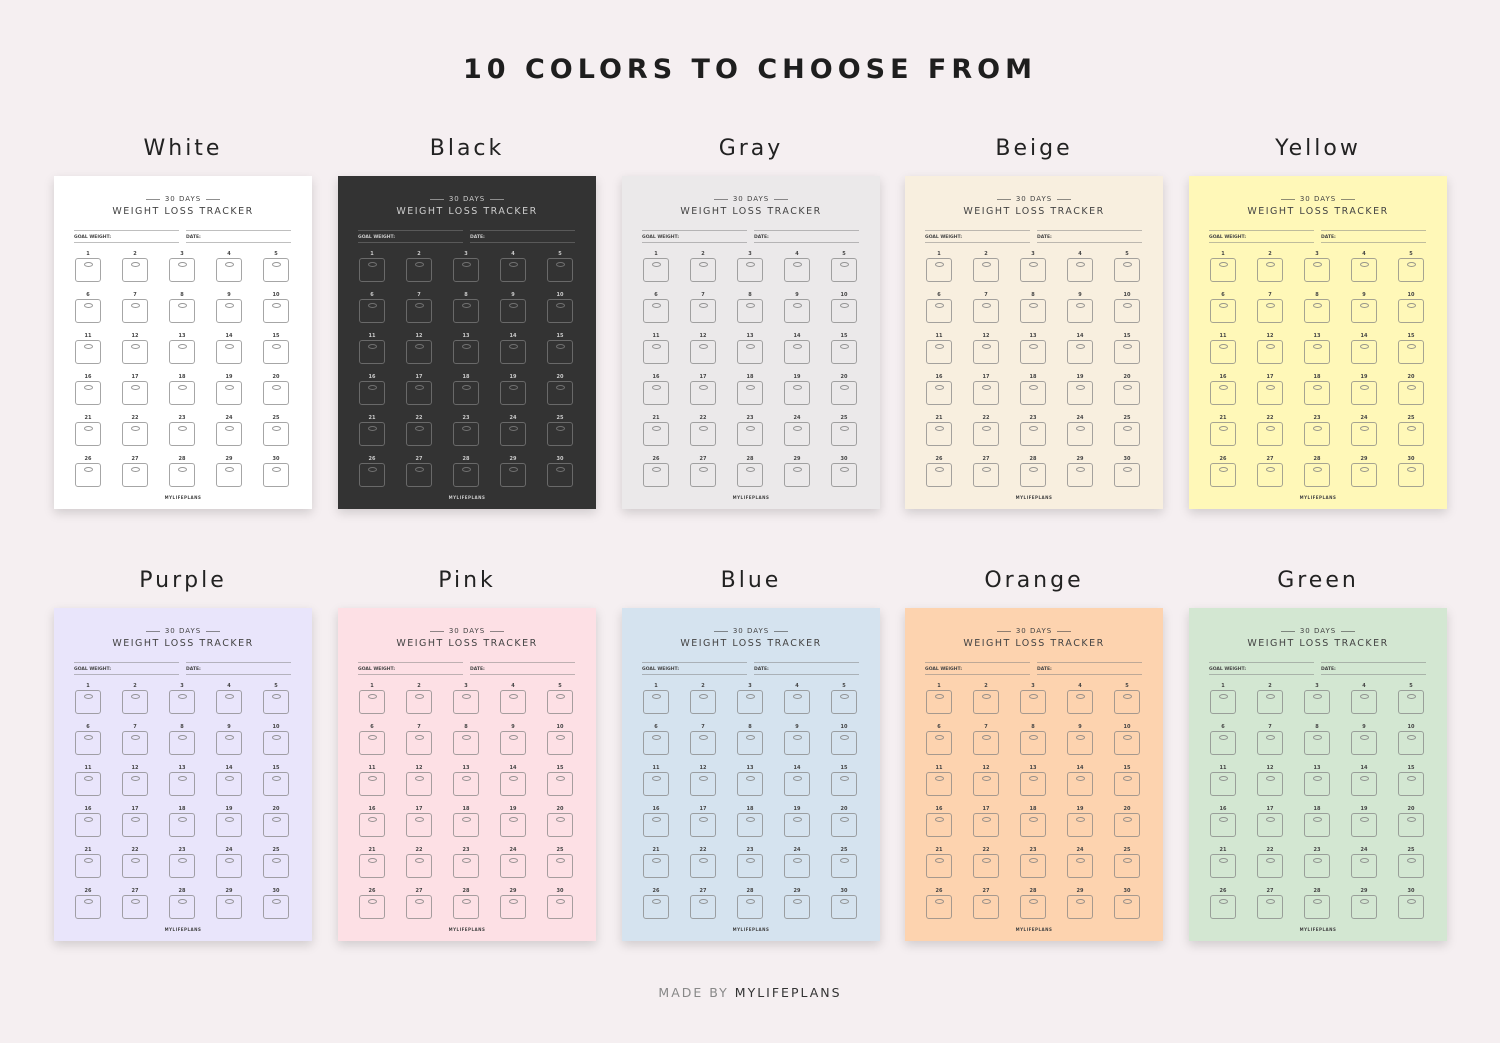 The image size is (1500, 1043). I want to click on day-number: 14, so click(1080, 768).